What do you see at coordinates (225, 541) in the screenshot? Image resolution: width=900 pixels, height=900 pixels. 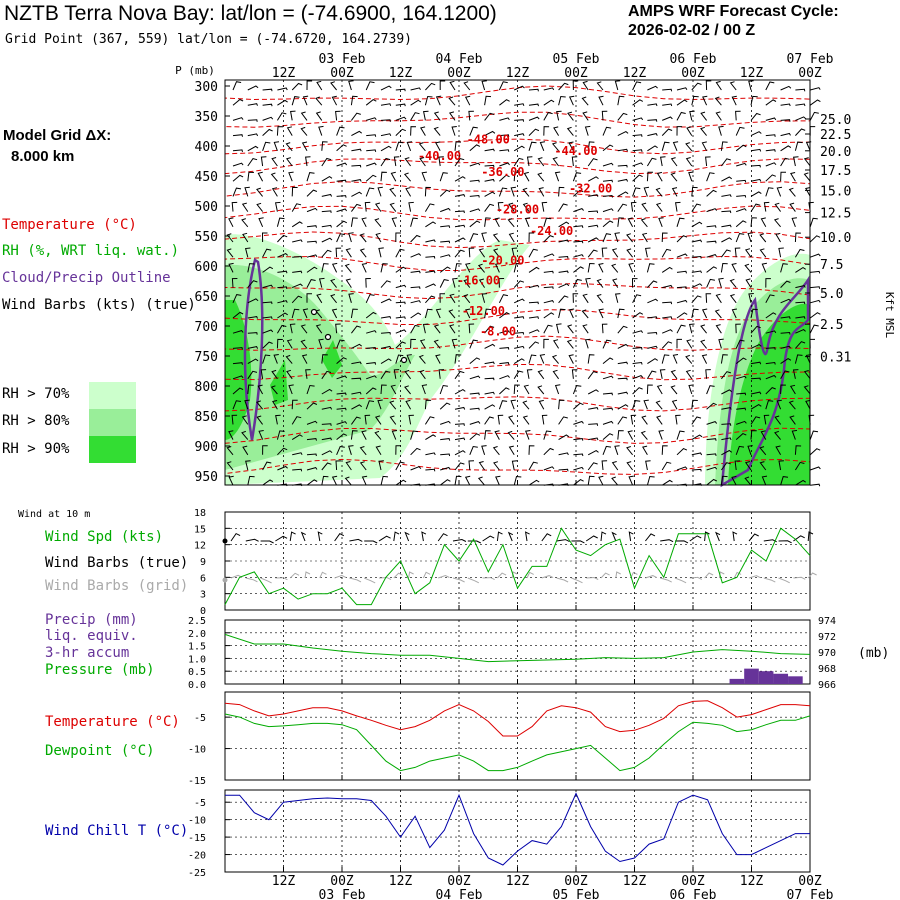 I see `surface-calm-marker` at bounding box center [225, 541].